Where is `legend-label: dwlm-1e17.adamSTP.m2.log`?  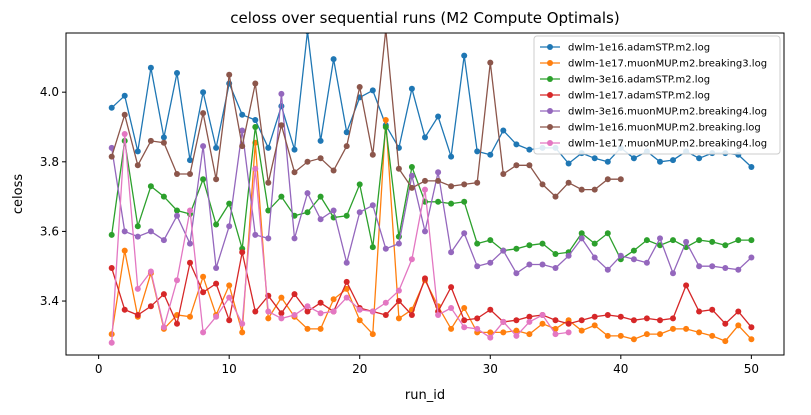
legend-label: dwlm-1e17.adamSTP.m2.log is located at coordinates (639, 96).